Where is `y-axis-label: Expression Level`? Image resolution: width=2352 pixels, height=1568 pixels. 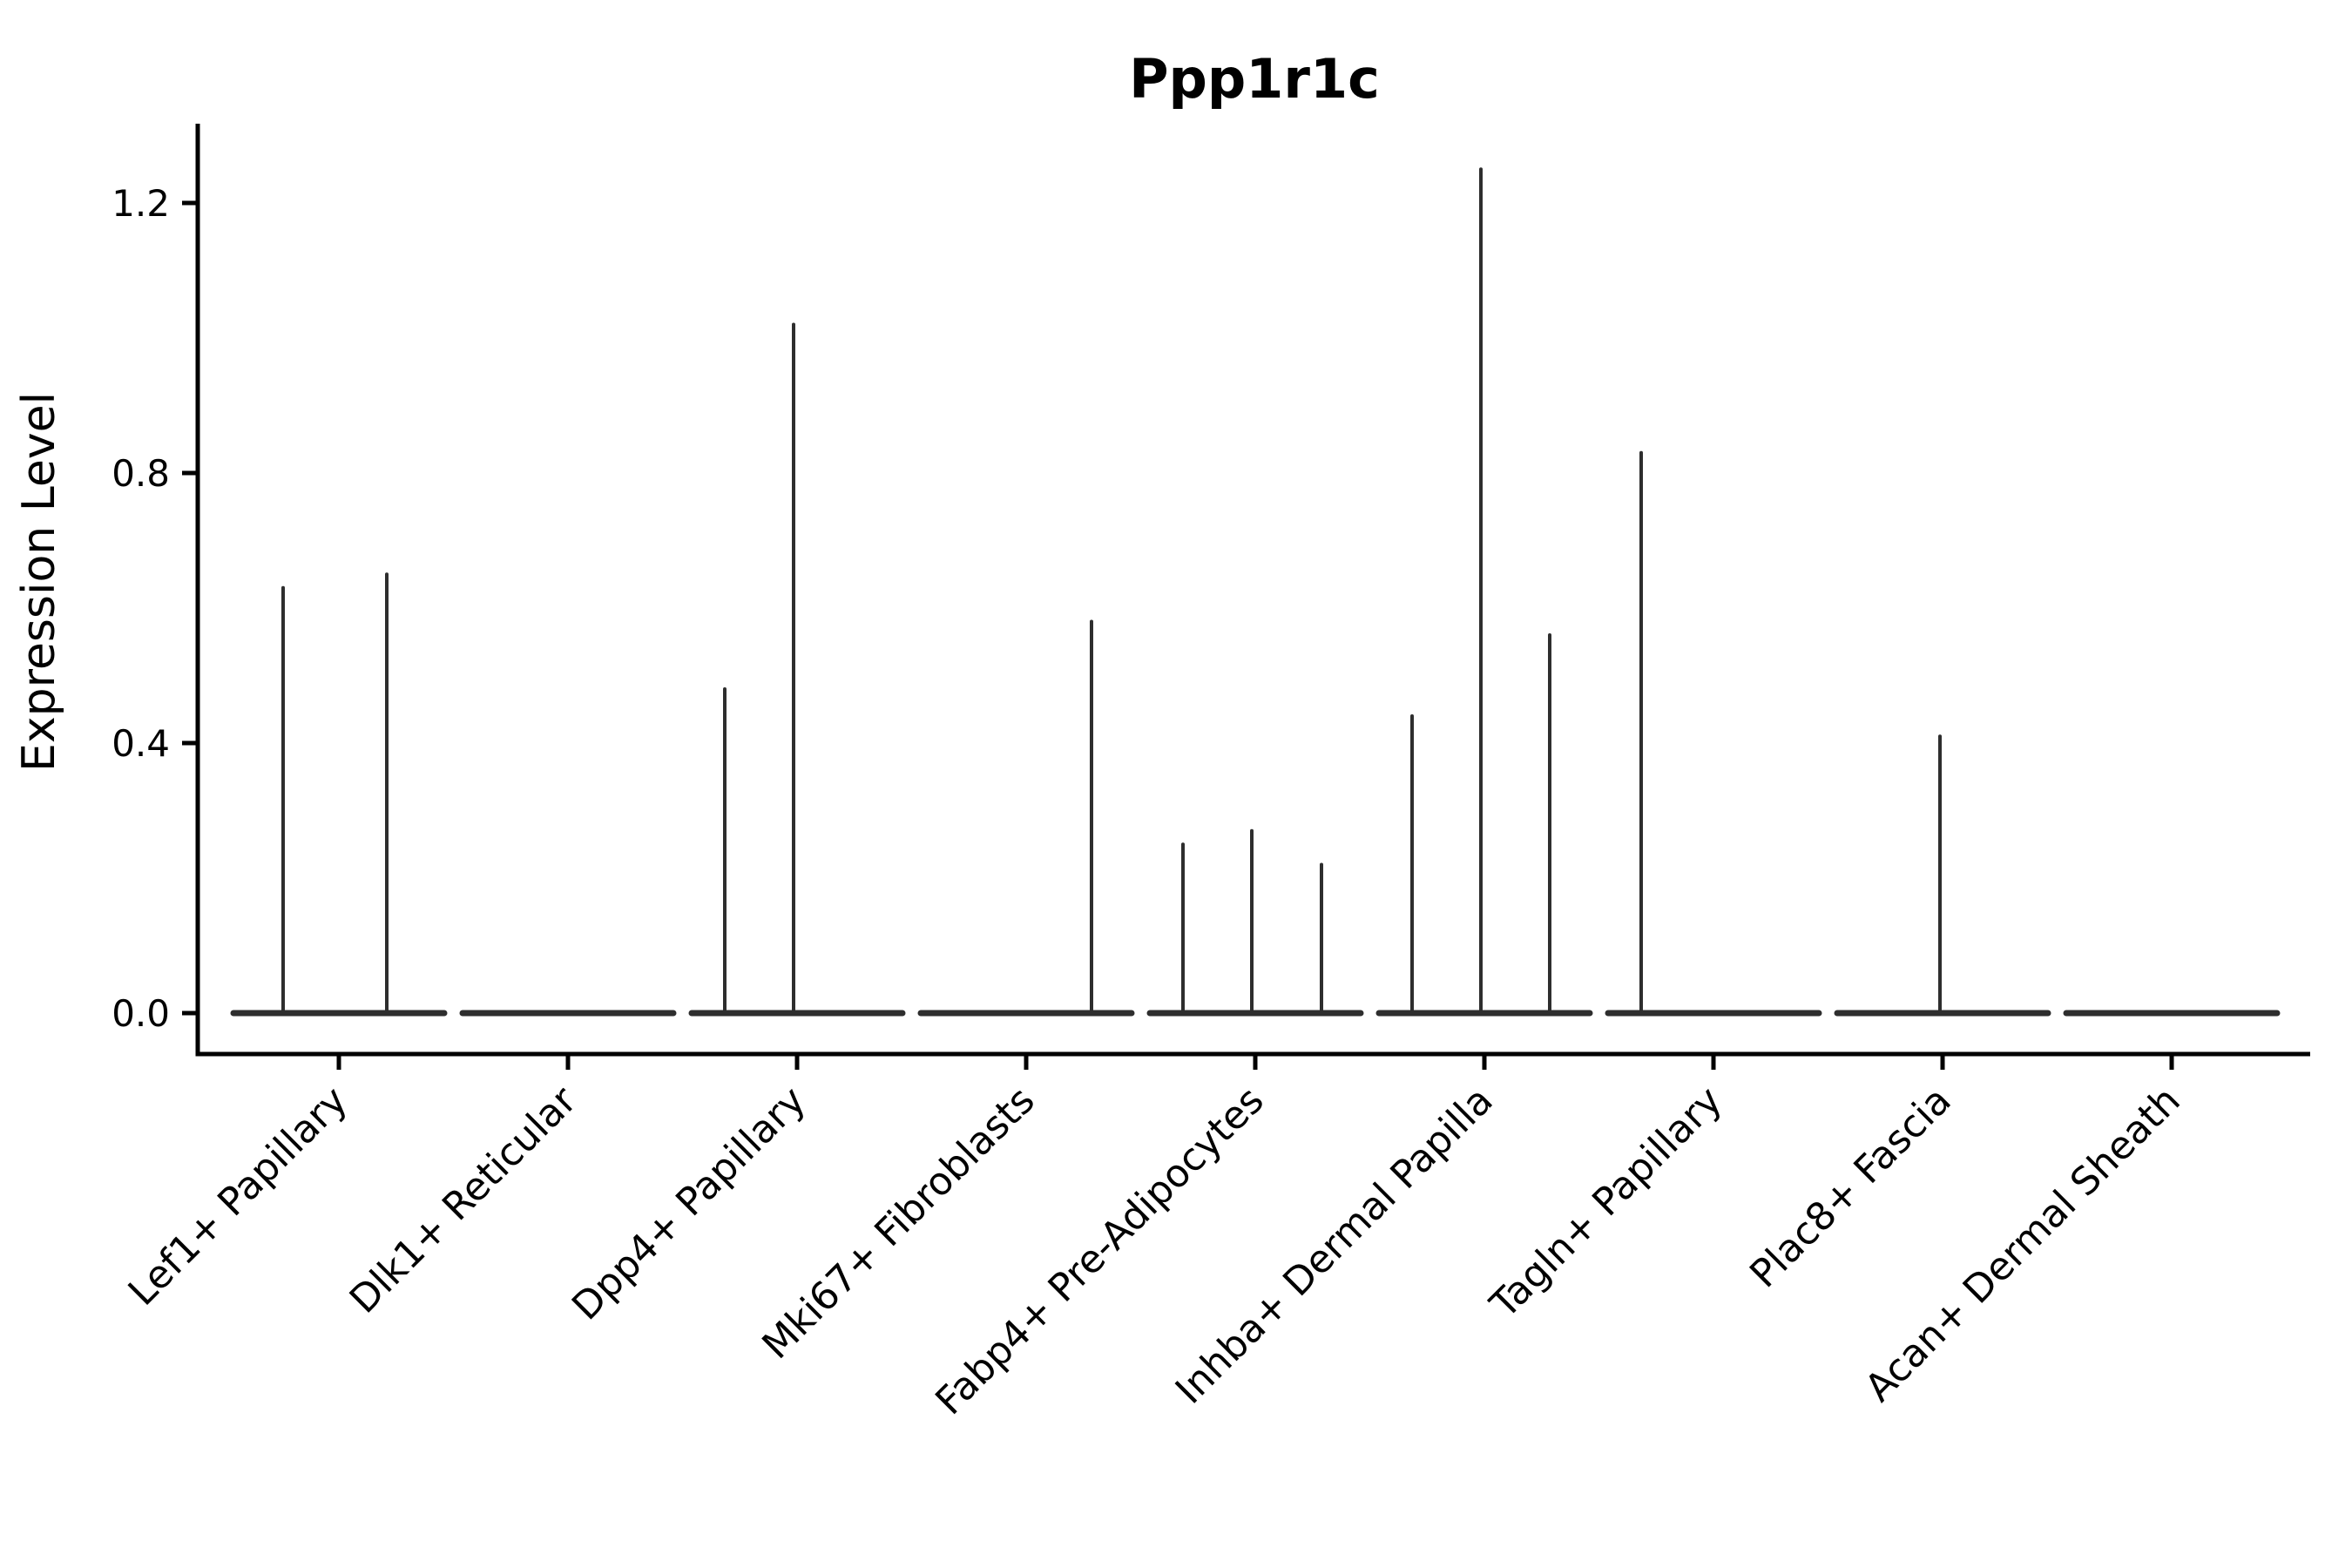
y-axis-label: Expression Level is located at coordinates (39, 582).